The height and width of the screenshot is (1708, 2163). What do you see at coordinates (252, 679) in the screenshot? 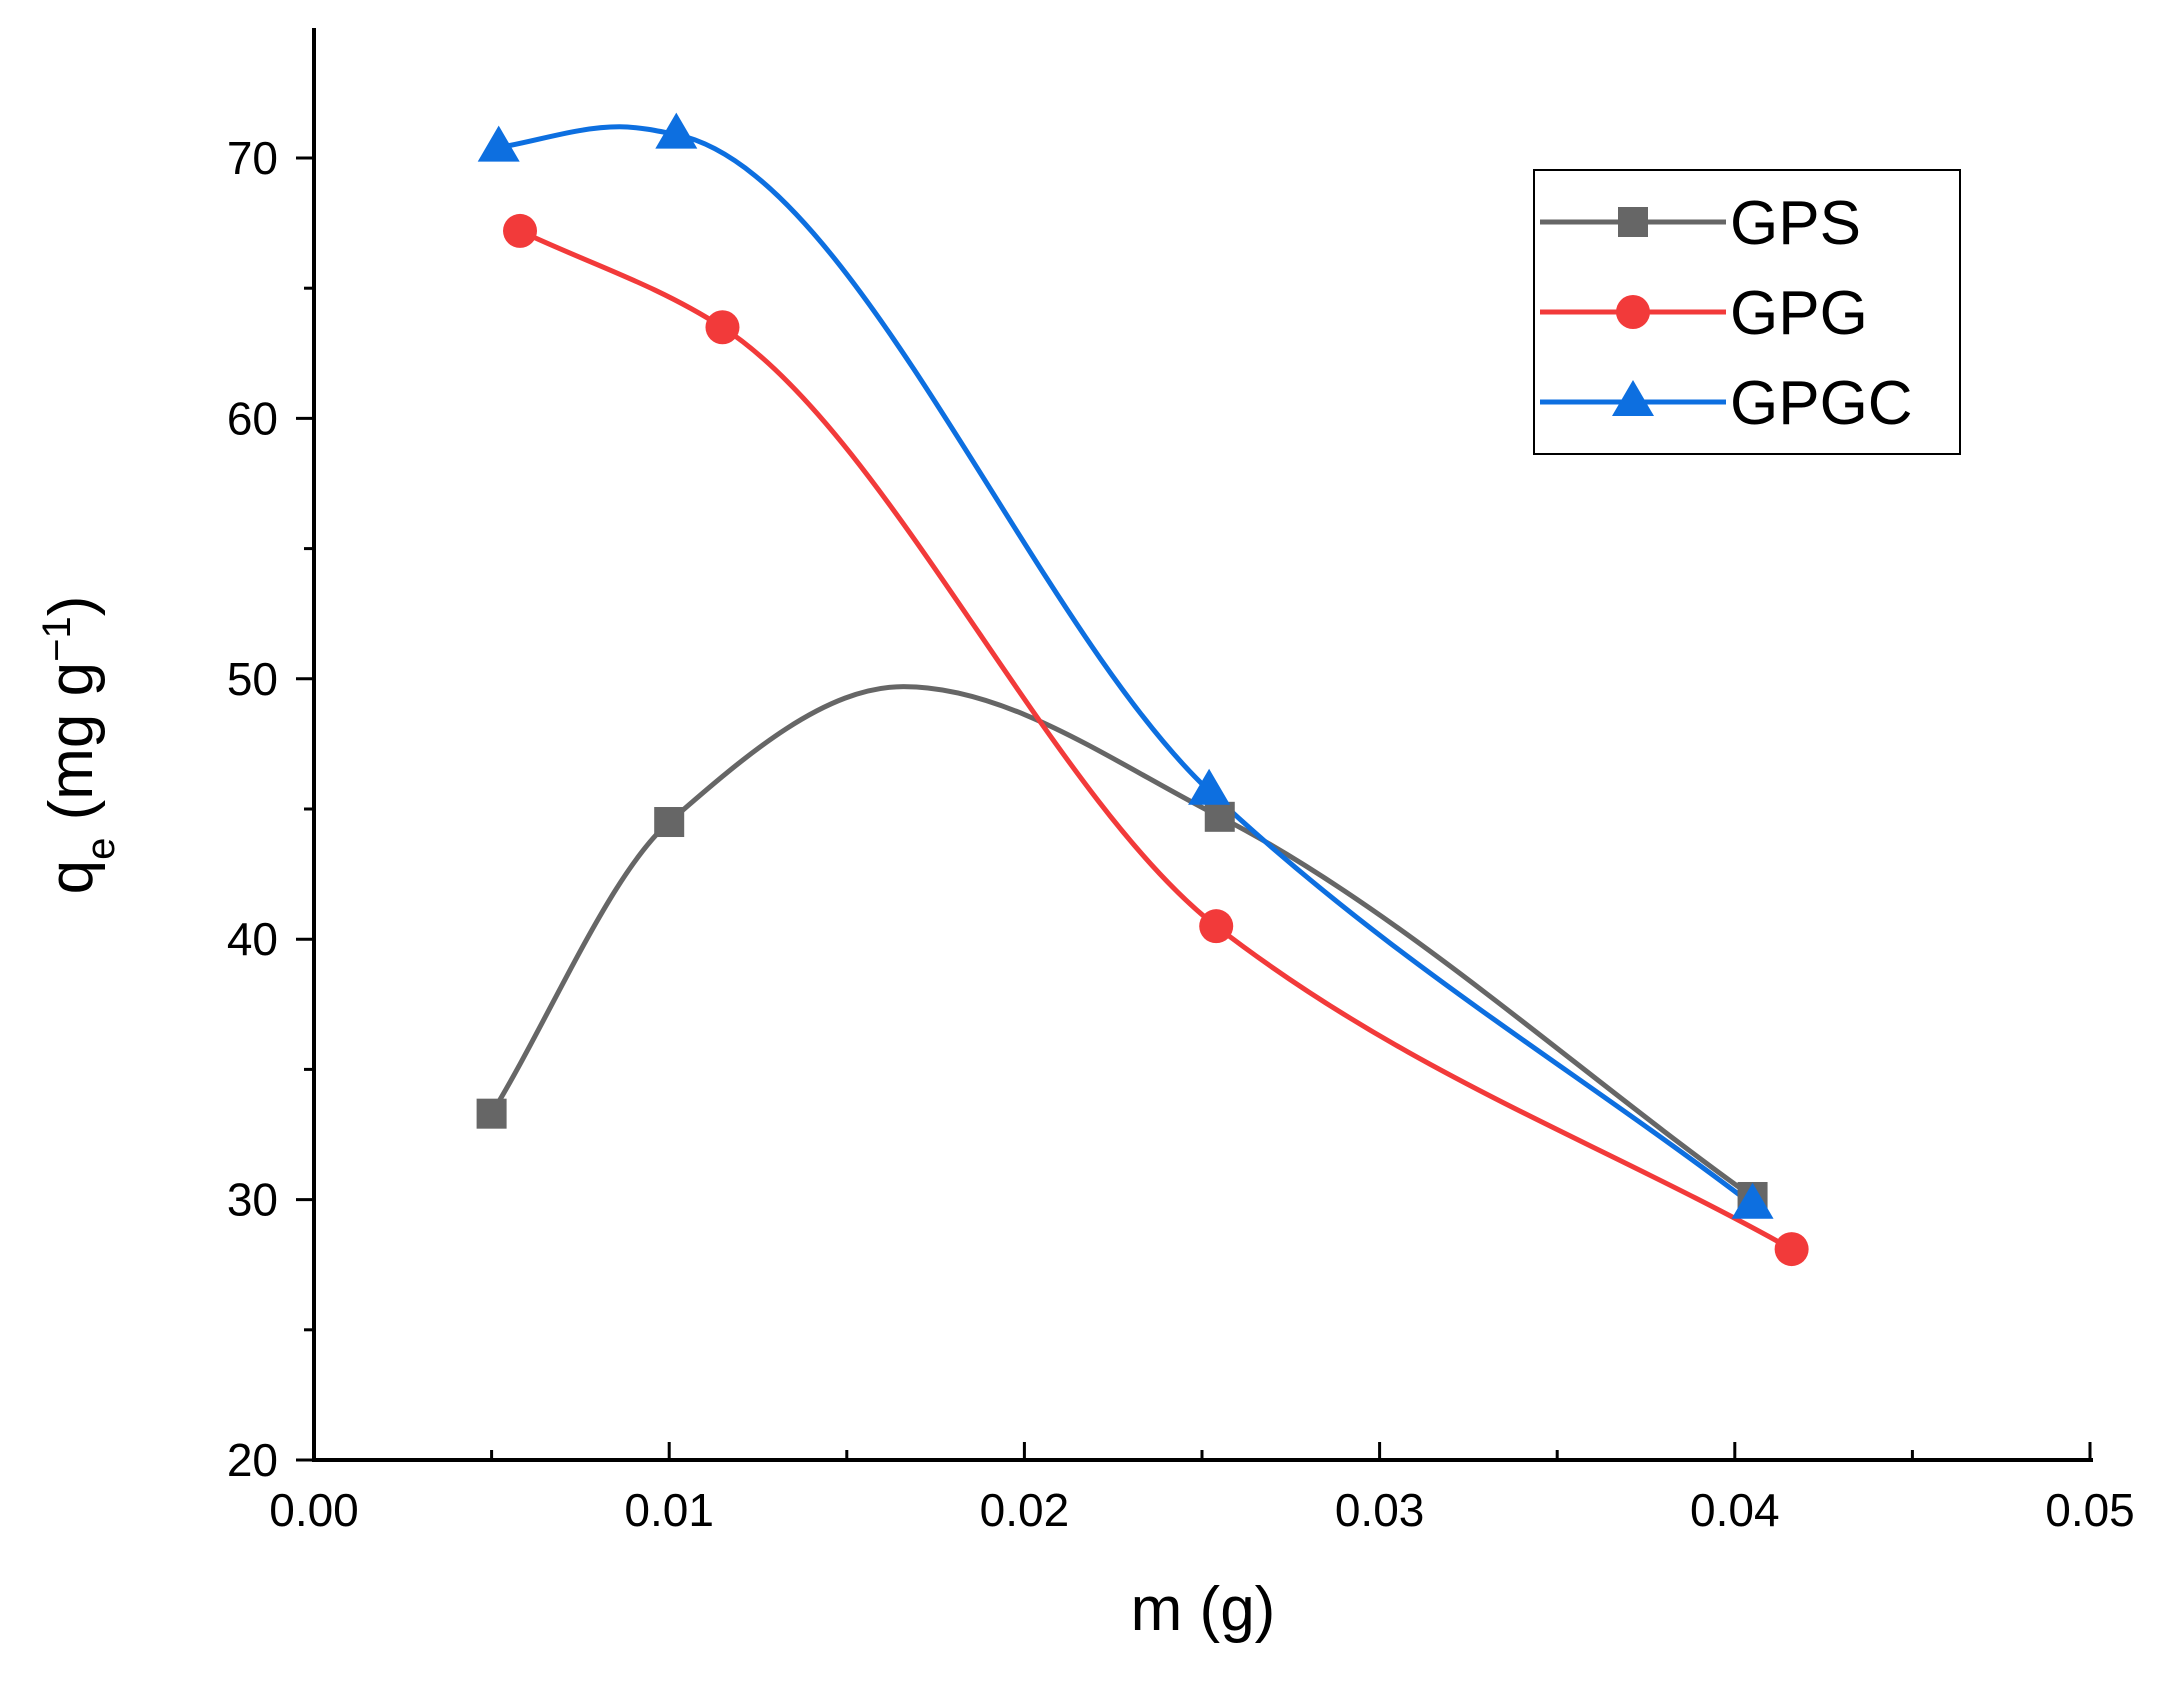
I see `y-tick-label: 50` at bounding box center [252, 679].